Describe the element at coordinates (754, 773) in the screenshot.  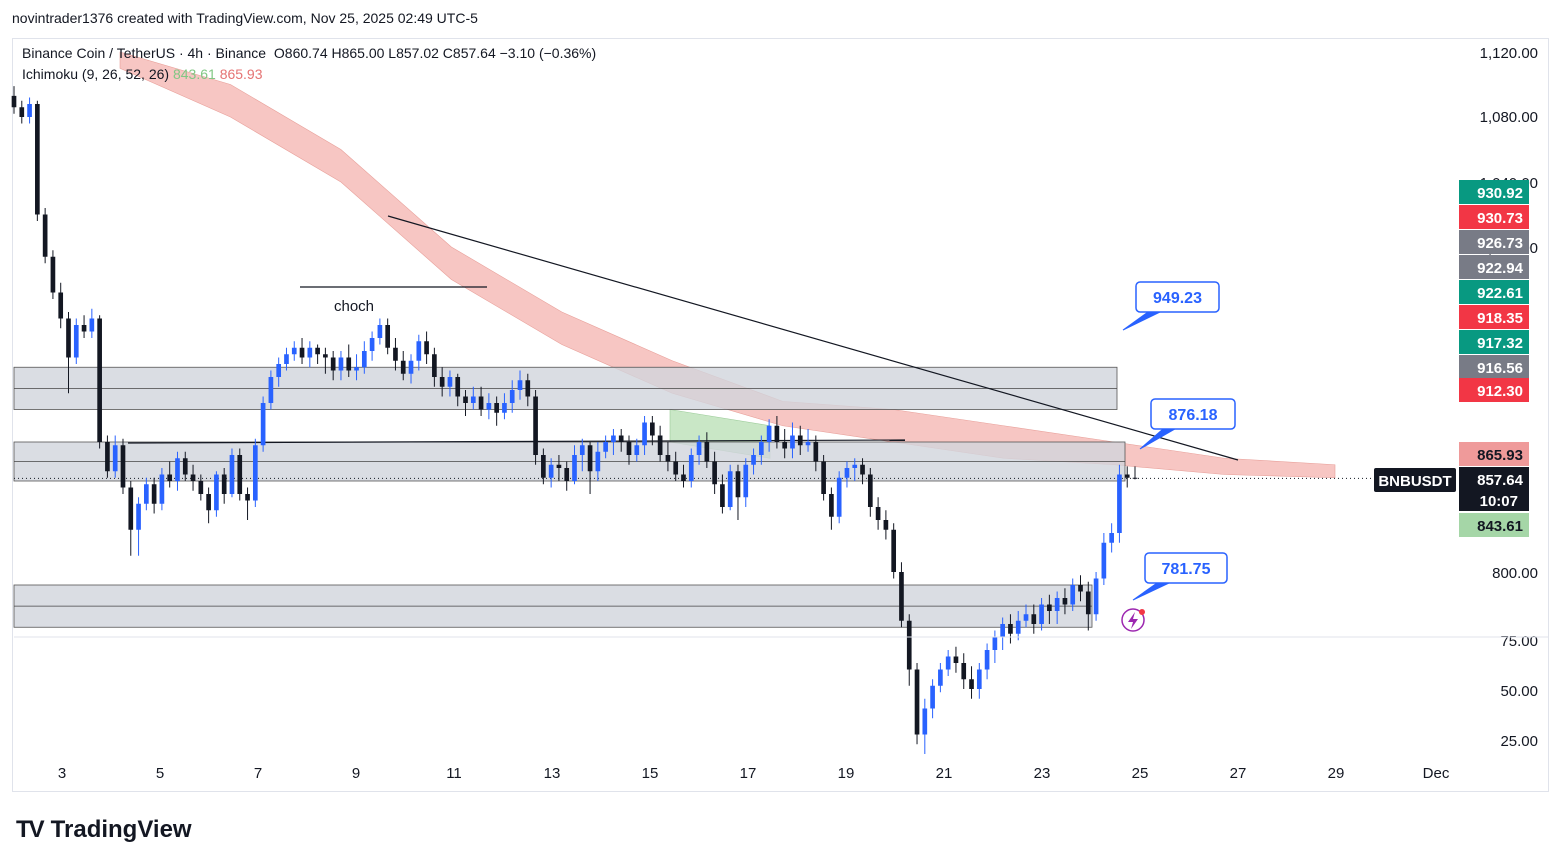
I see `time-axis: 3 5 7 9 11 13 15 17 19 21 23 25 27 29 Dec` at that location.